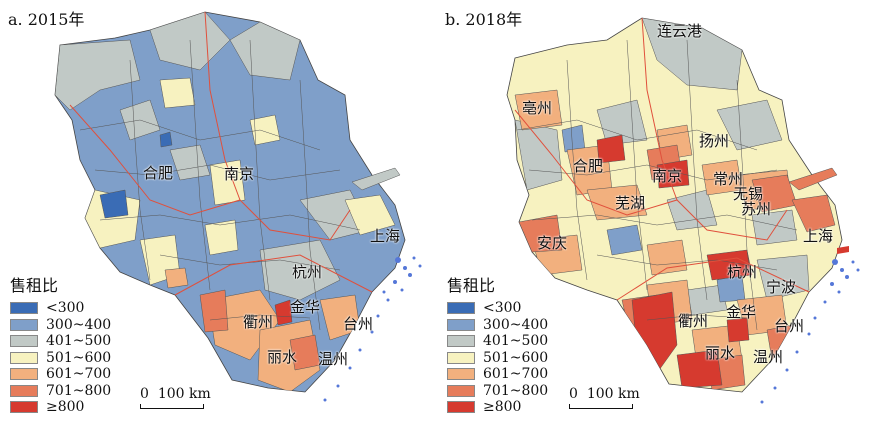 The width and height of the screenshot is (873, 432). I want to click on city-label: 亳州, so click(537, 108).